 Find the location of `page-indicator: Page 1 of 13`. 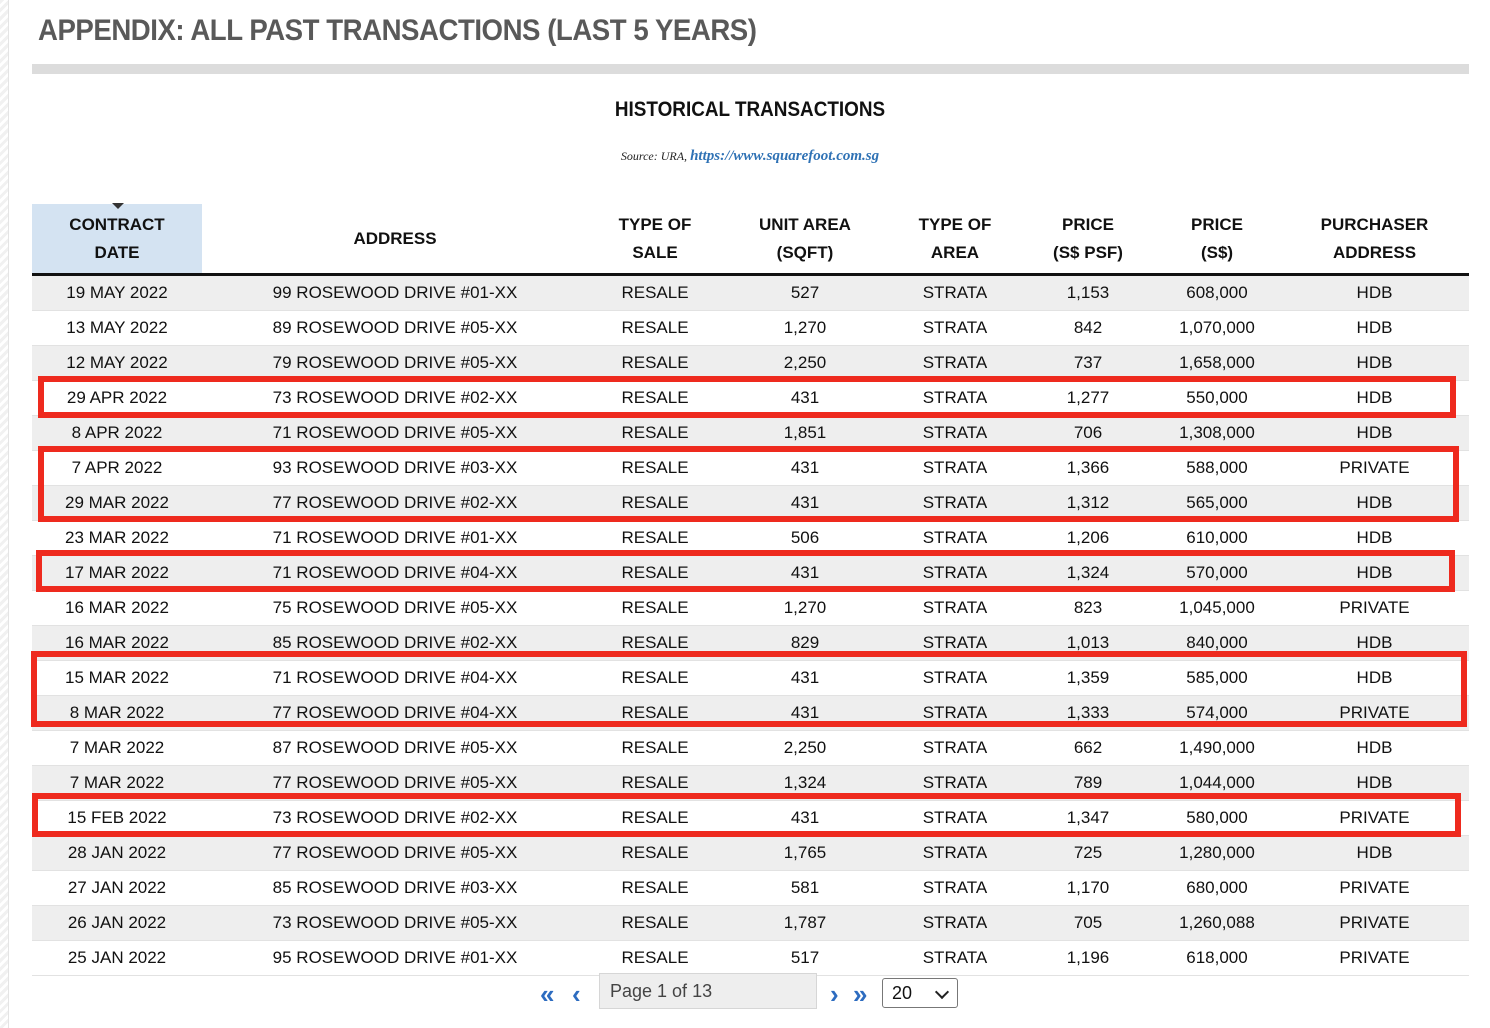

page-indicator: Page 1 of 13 is located at coordinates (708, 991).